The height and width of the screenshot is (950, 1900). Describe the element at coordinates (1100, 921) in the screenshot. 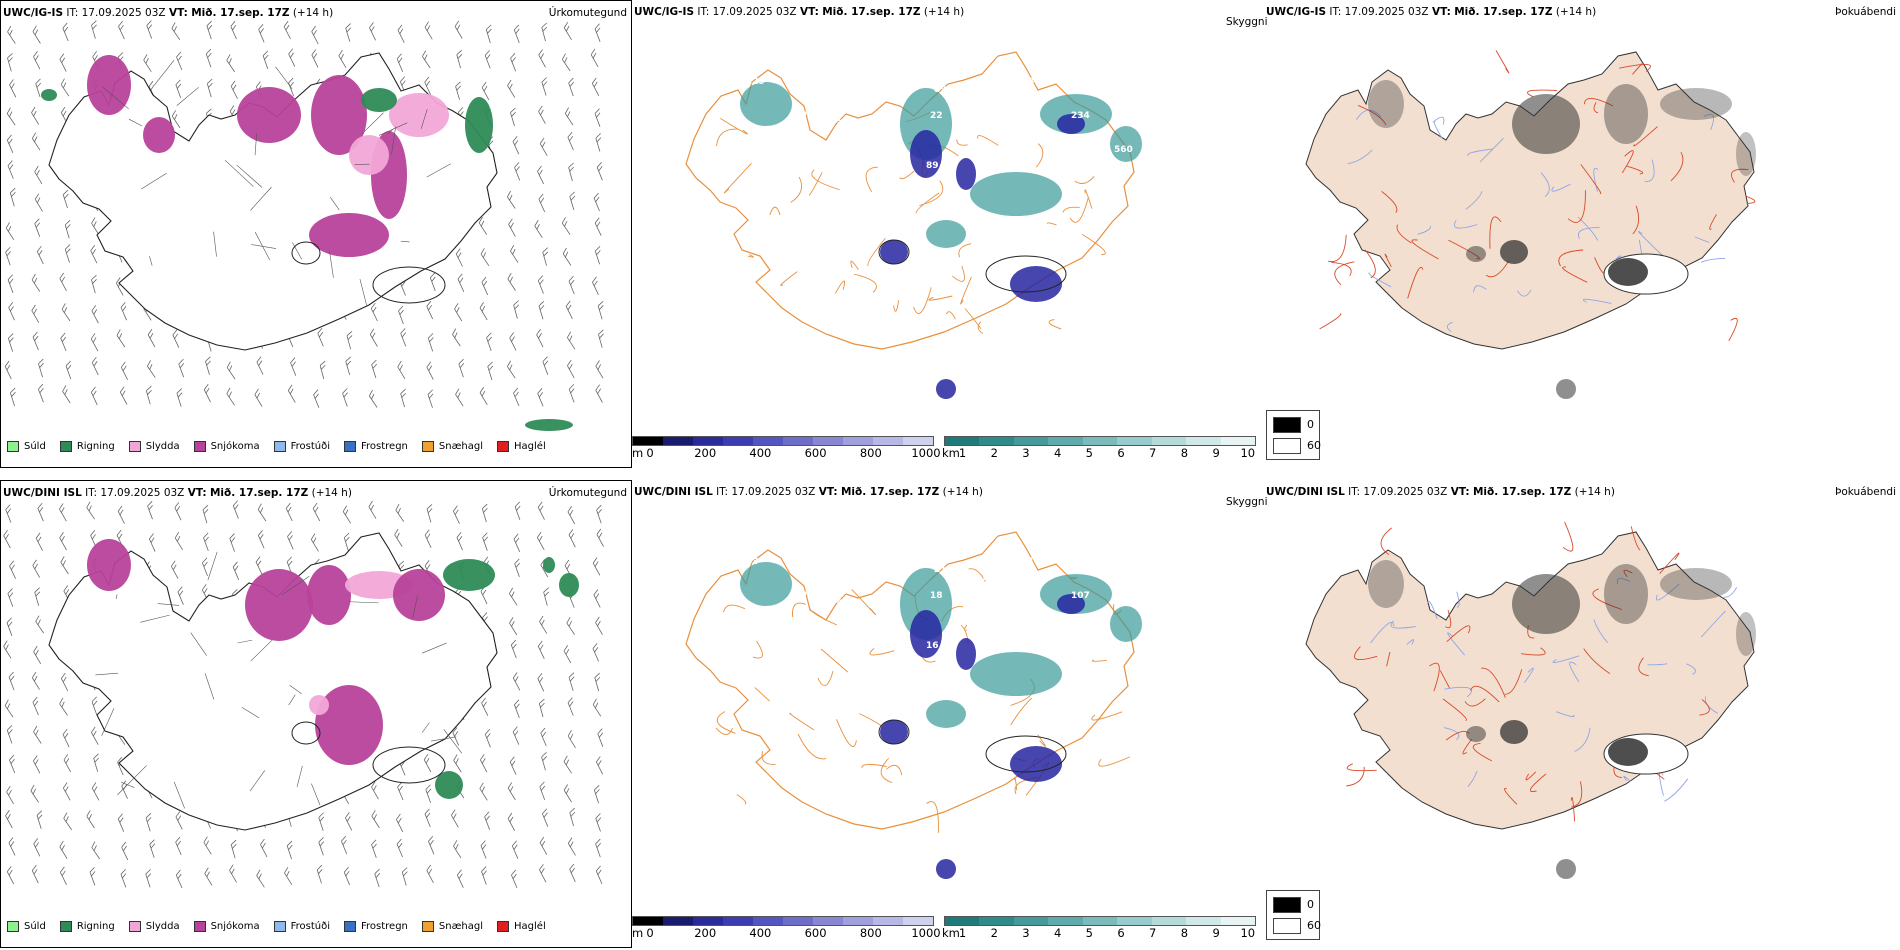

I see `visibility-colorbar` at that location.